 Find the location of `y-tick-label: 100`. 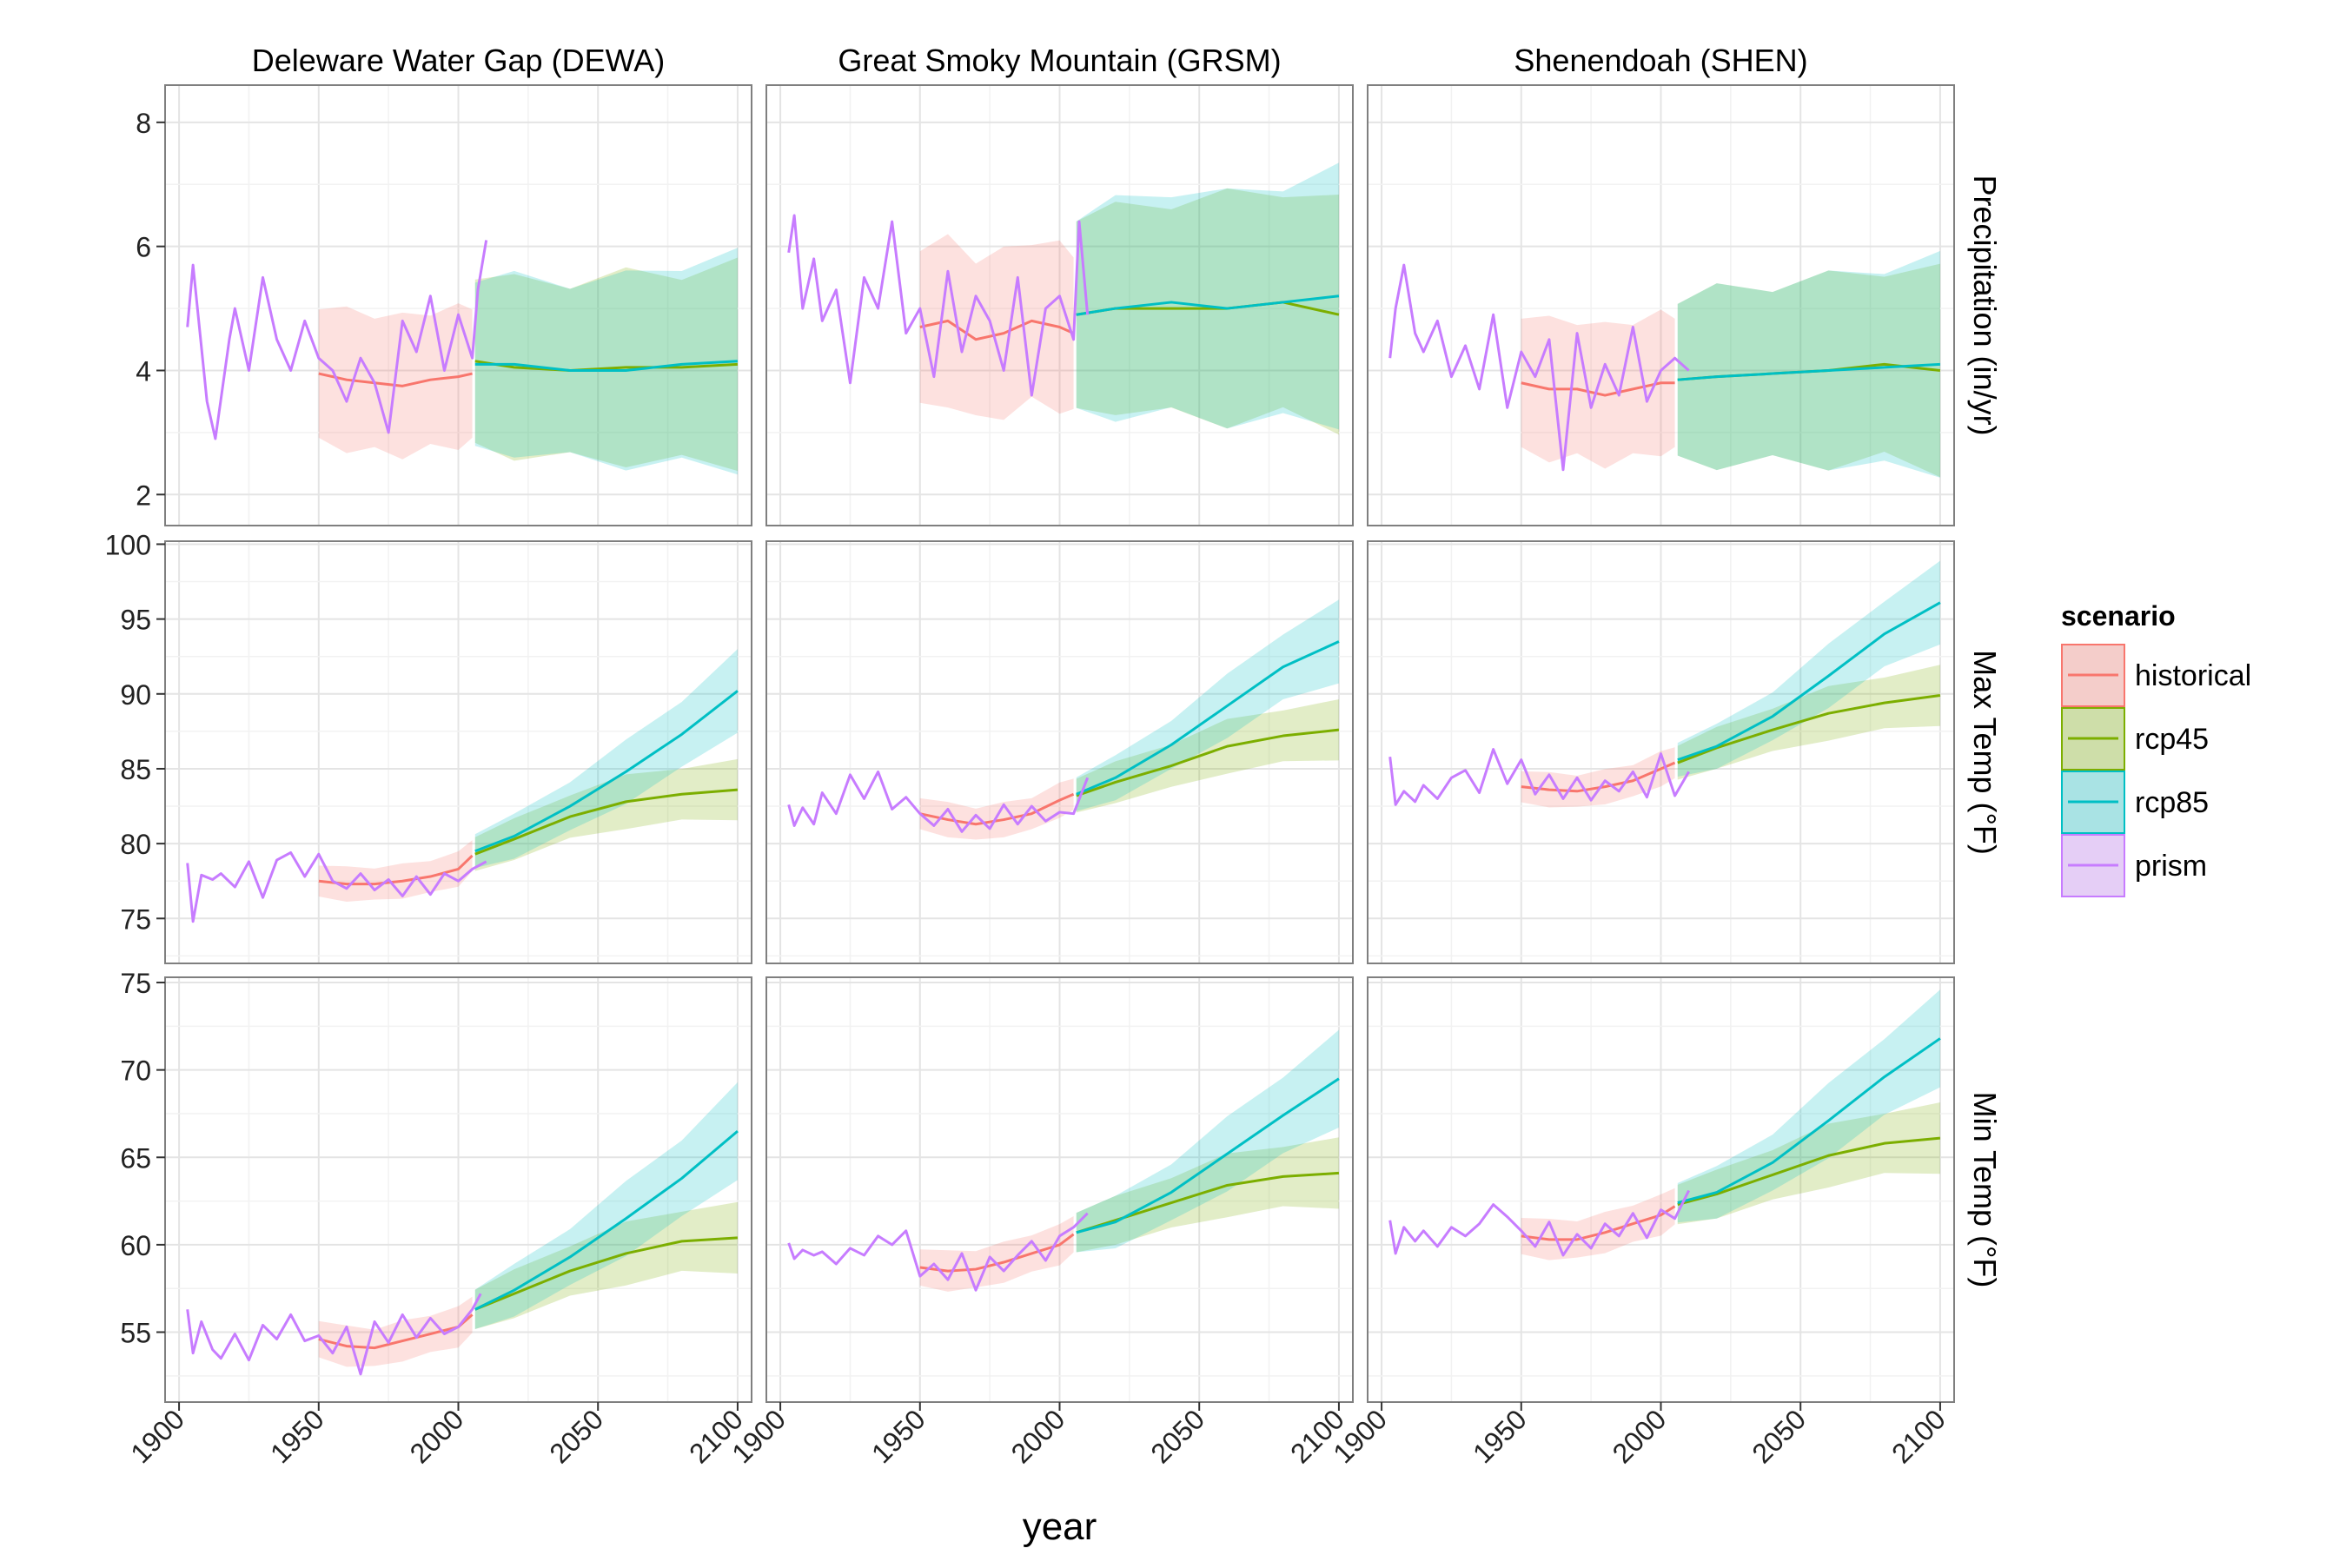

y-tick-label: 100 is located at coordinates (128, 544).